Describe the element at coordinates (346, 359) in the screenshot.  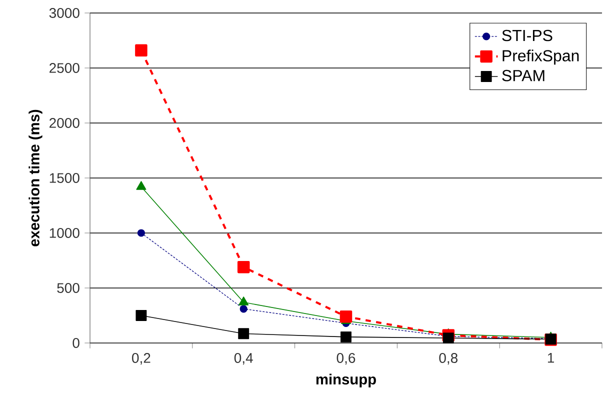
I see `x-tick-label: 0,6` at that location.